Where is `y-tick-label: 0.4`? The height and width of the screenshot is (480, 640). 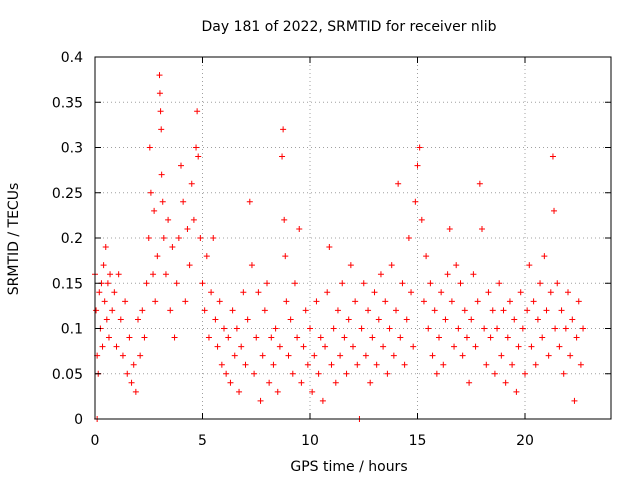
y-tick-label: 0.4 is located at coordinates (72, 58).